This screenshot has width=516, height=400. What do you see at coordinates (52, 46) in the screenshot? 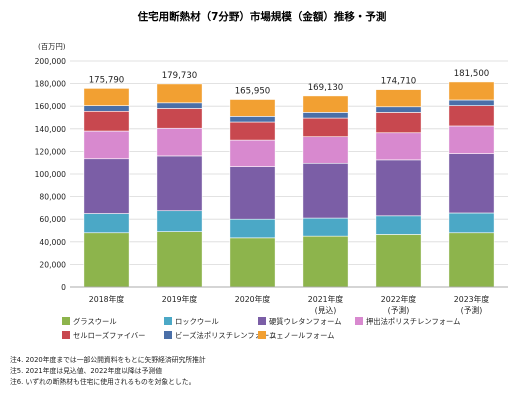
I see `y-unit-label: (百万円)` at bounding box center [52, 46].